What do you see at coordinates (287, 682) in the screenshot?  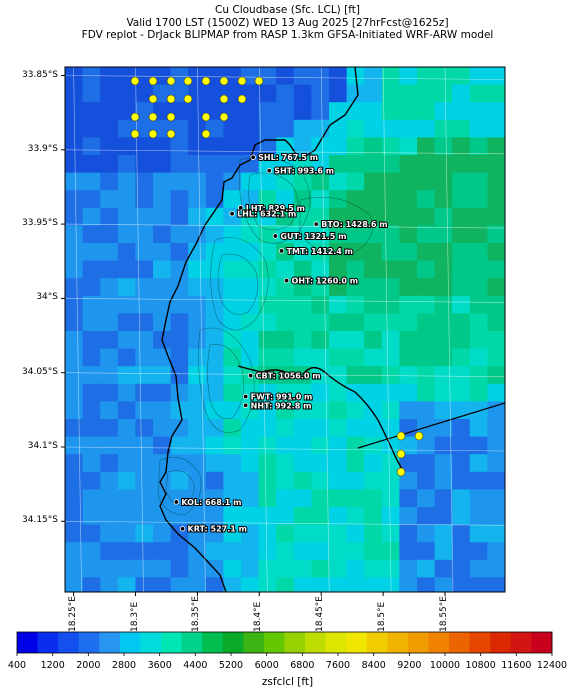 I see `colorbar-label: zsfclcl [ft]` at bounding box center [287, 682].